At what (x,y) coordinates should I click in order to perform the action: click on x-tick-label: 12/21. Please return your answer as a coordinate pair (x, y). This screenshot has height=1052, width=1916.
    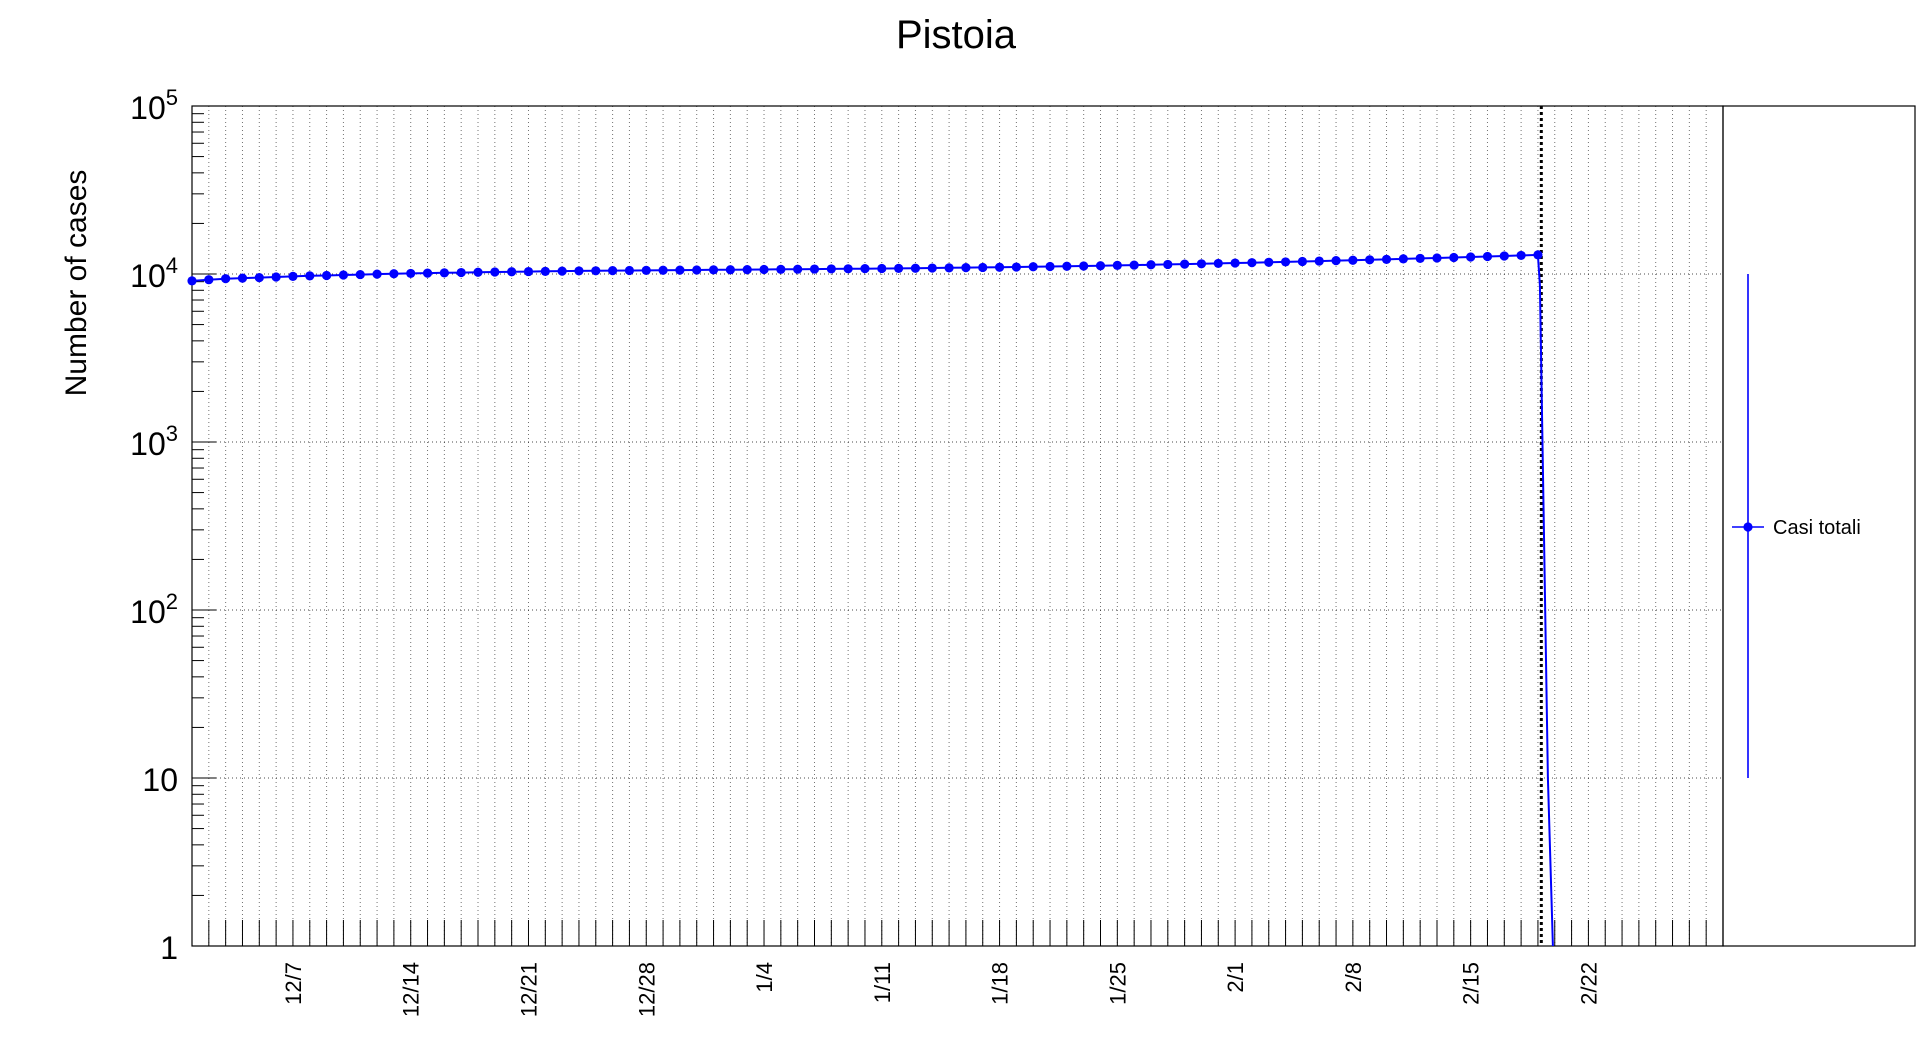
    Looking at the image, I should click on (528, 989).